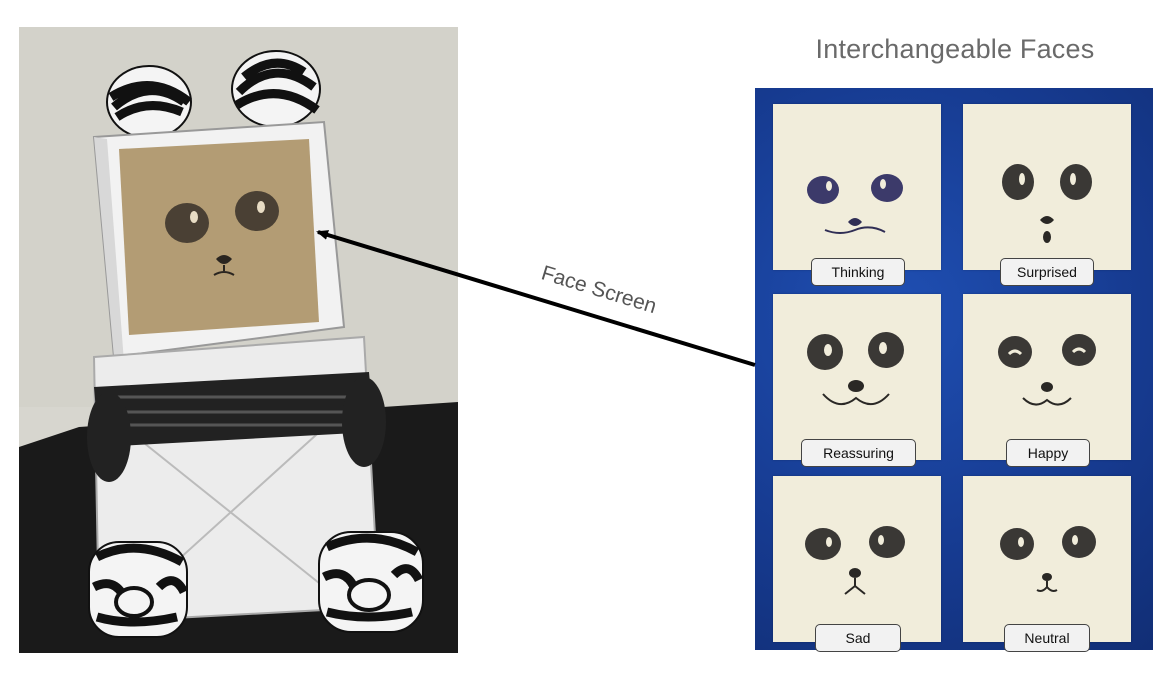 This screenshot has height=678, width=1174. I want to click on face-note-happy, so click(1047, 377).